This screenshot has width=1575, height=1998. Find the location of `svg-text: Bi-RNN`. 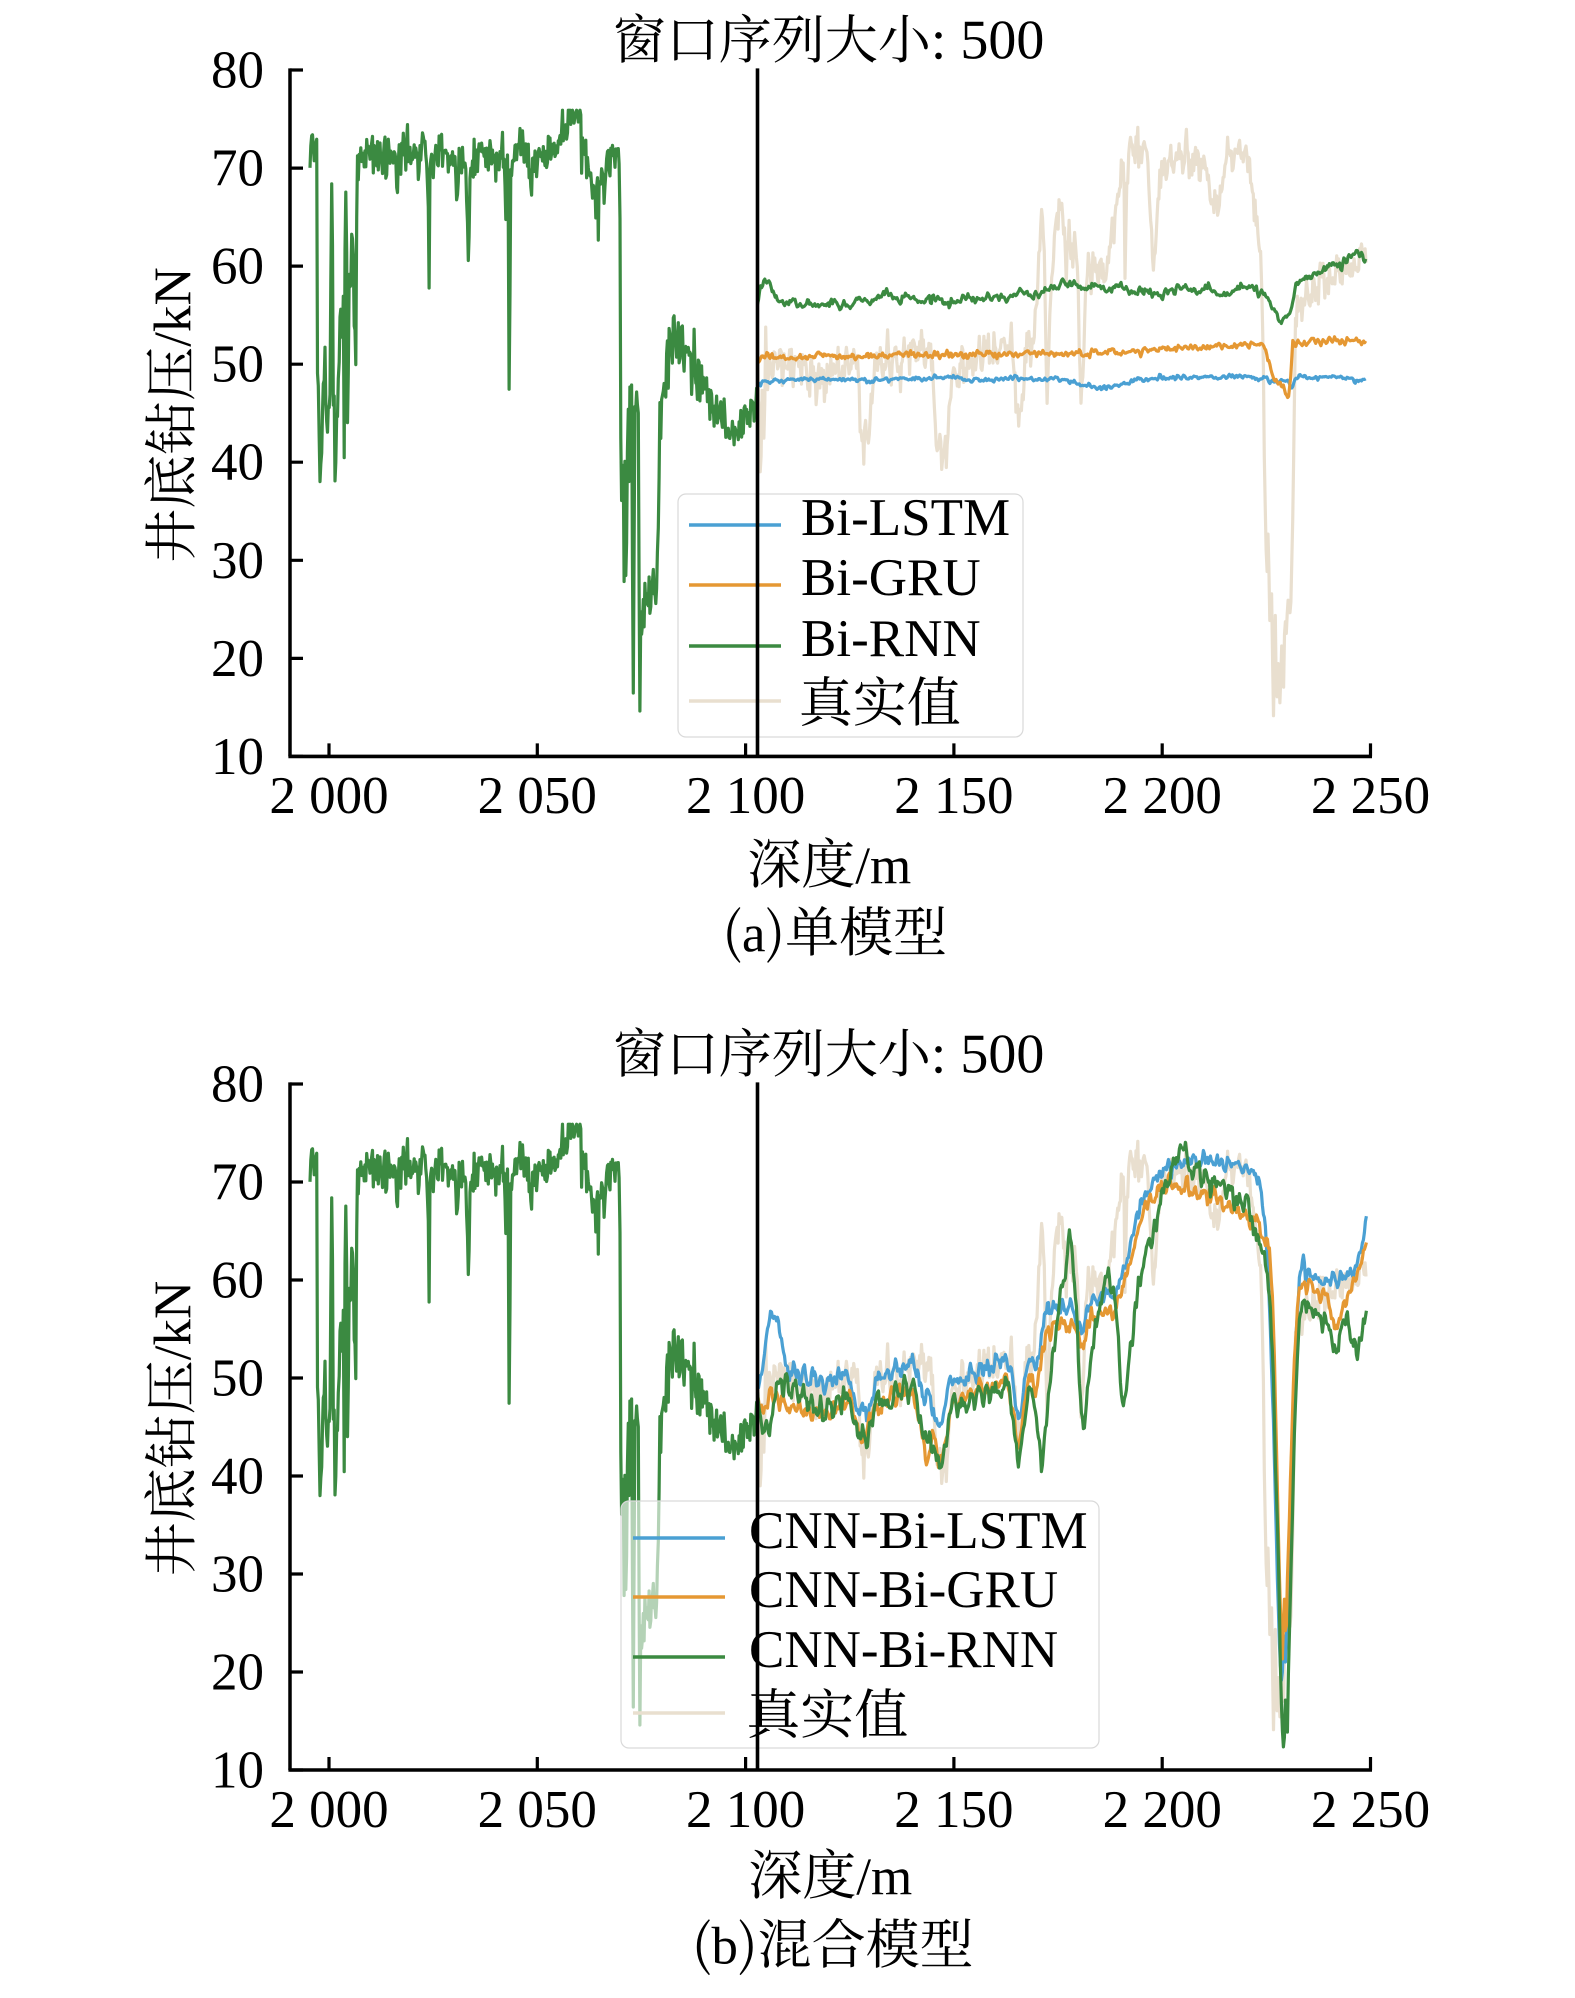

svg-text: Bi-RNN is located at coordinates (891, 639).